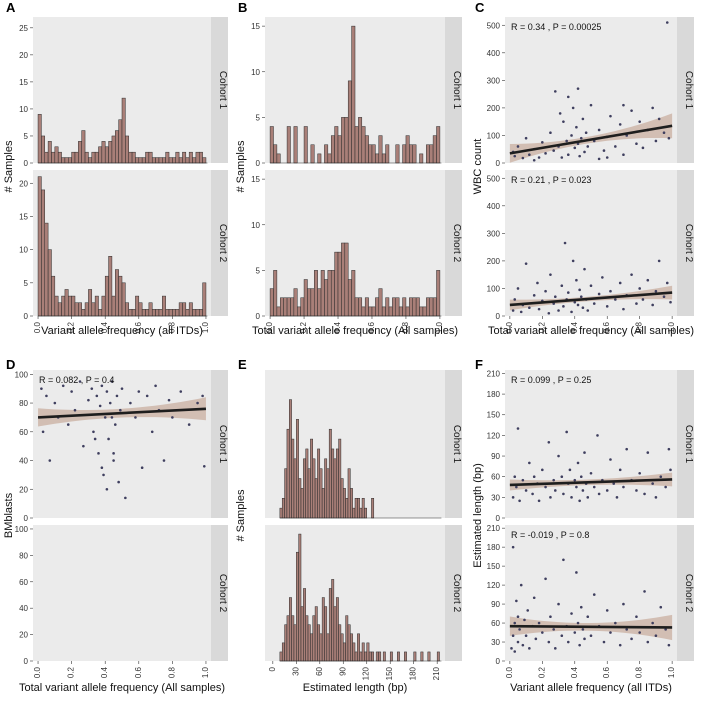  Describe the element at coordinates (494, 80) in the screenshot. I see `y-tick-label: 300` at that location.